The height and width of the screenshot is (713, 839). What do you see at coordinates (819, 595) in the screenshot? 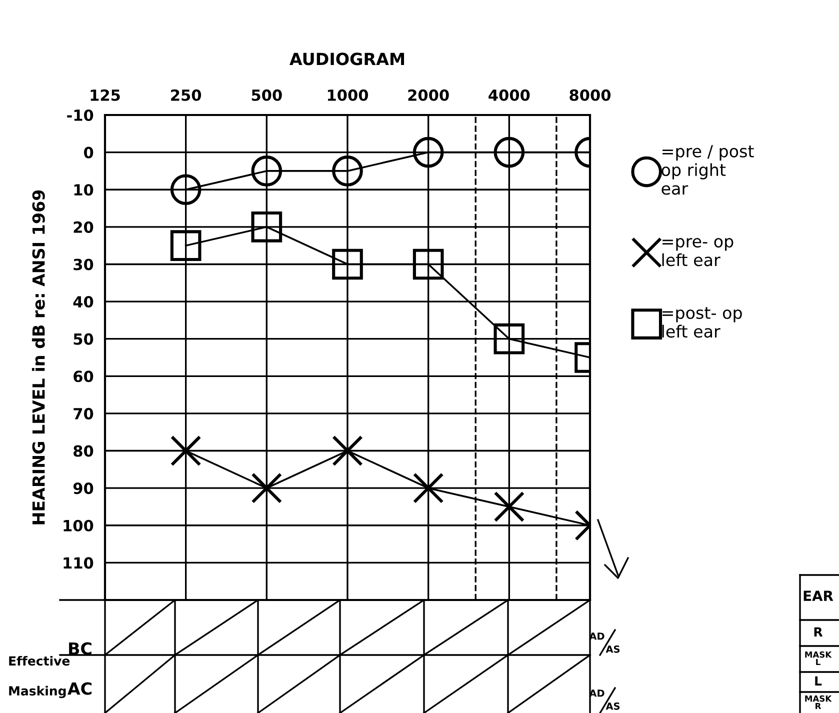
I see `text: EAR` at bounding box center [819, 595].